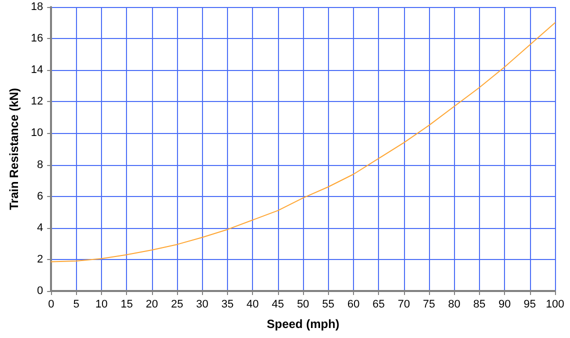  What do you see at coordinates (76, 304) in the screenshot?
I see `x-tick-label: 5` at bounding box center [76, 304].